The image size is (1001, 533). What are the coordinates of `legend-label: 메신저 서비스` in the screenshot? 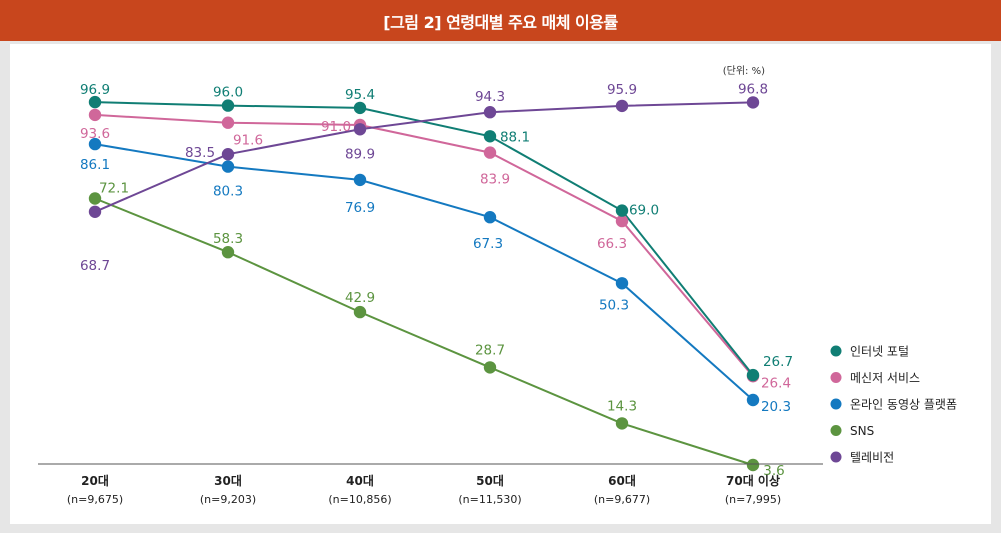 It's located at (885, 378).